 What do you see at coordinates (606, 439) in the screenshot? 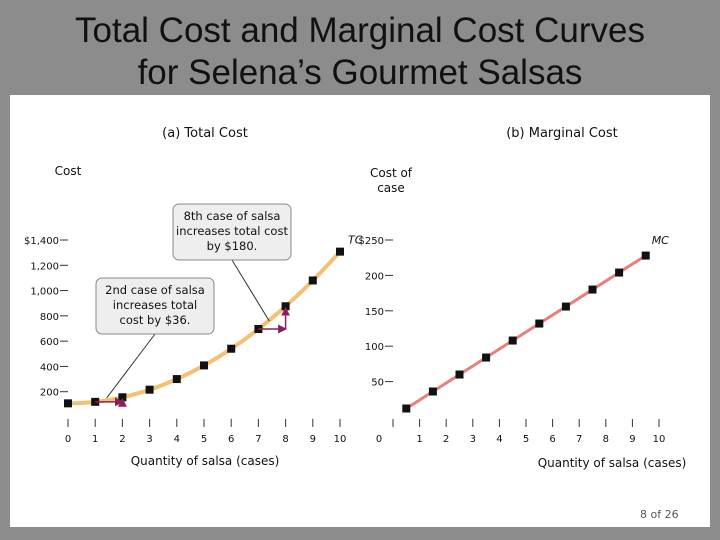
I see `chart-b-xtick-label: 8` at bounding box center [606, 439].